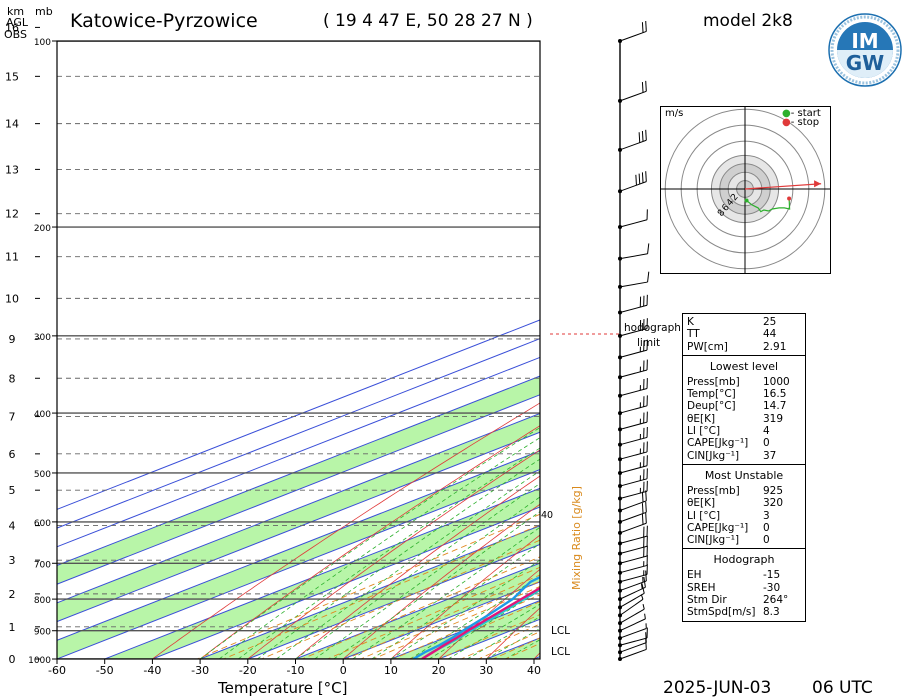  What do you see at coordinates (865, 63) in the screenshot?
I see `logo-text-bottom: GW` at bounding box center [865, 63].